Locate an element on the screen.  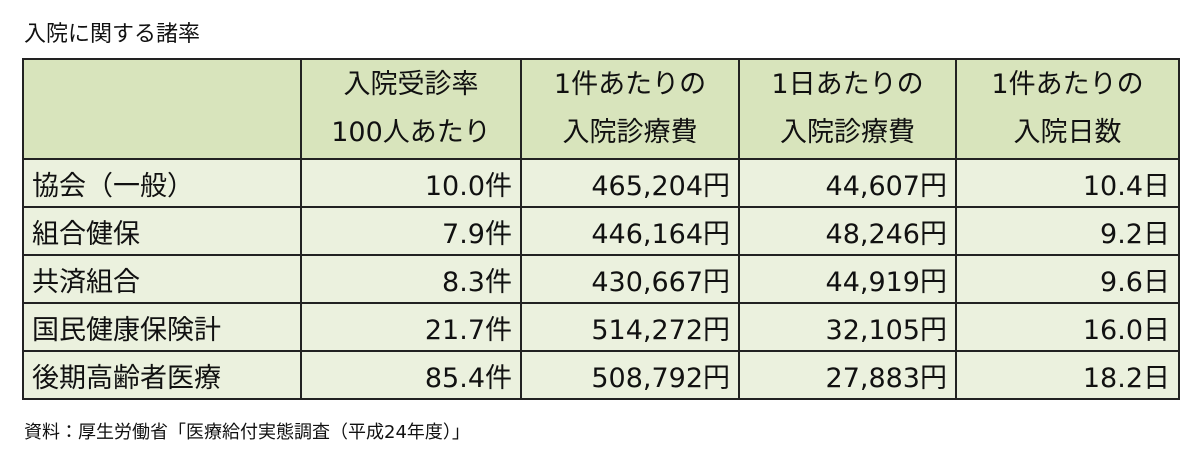
row-label: 後期高齢者医療 is located at coordinates (162, 375).